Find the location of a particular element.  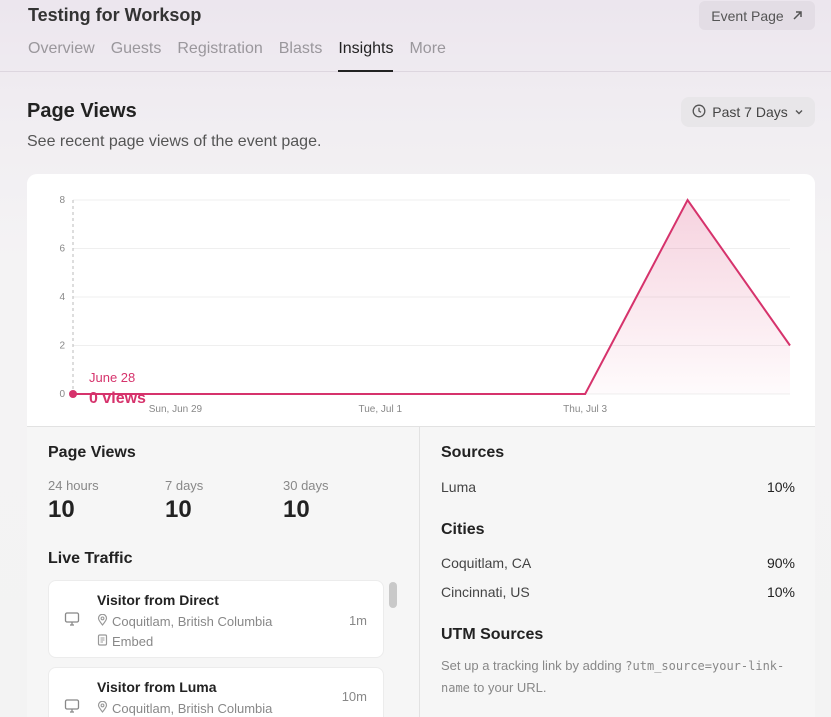

utm-text-before: Set up a tracking link by adding is located at coordinates (531, 665).